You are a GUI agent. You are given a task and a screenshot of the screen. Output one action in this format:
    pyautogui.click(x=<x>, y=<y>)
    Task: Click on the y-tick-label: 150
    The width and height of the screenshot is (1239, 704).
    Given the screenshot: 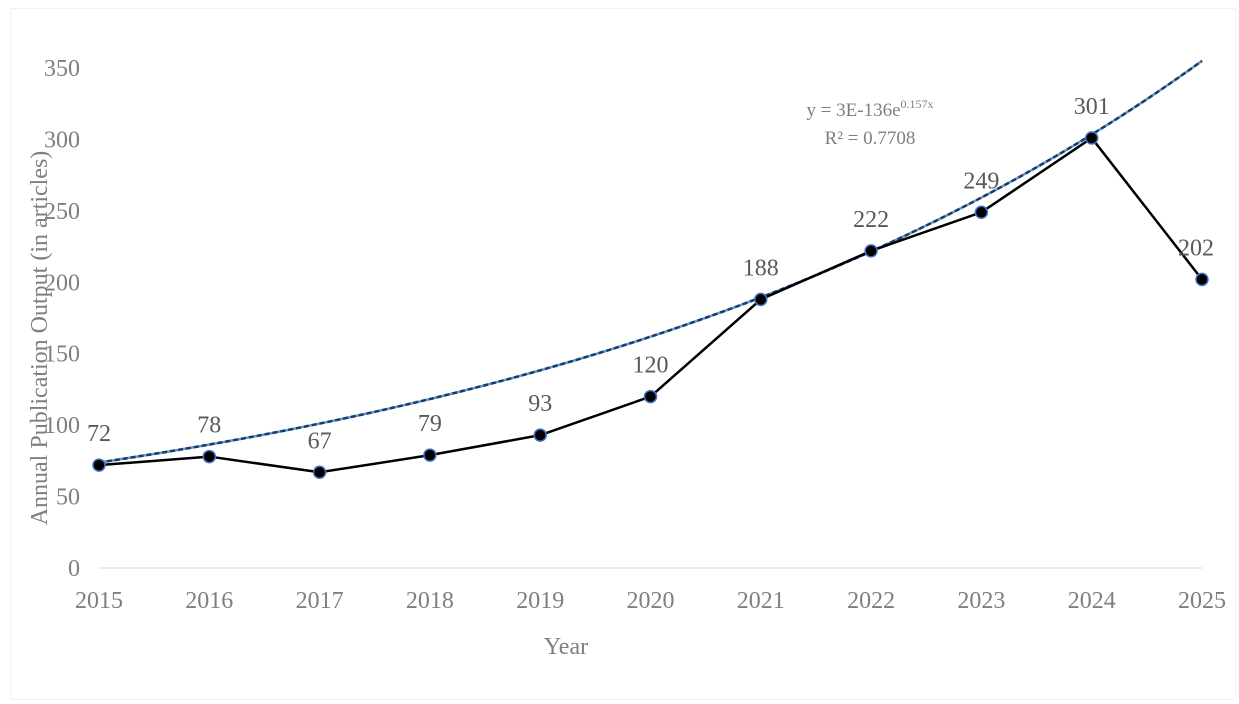 What is the action you would take?
    pyautogui.click(x=62, y=355)
    